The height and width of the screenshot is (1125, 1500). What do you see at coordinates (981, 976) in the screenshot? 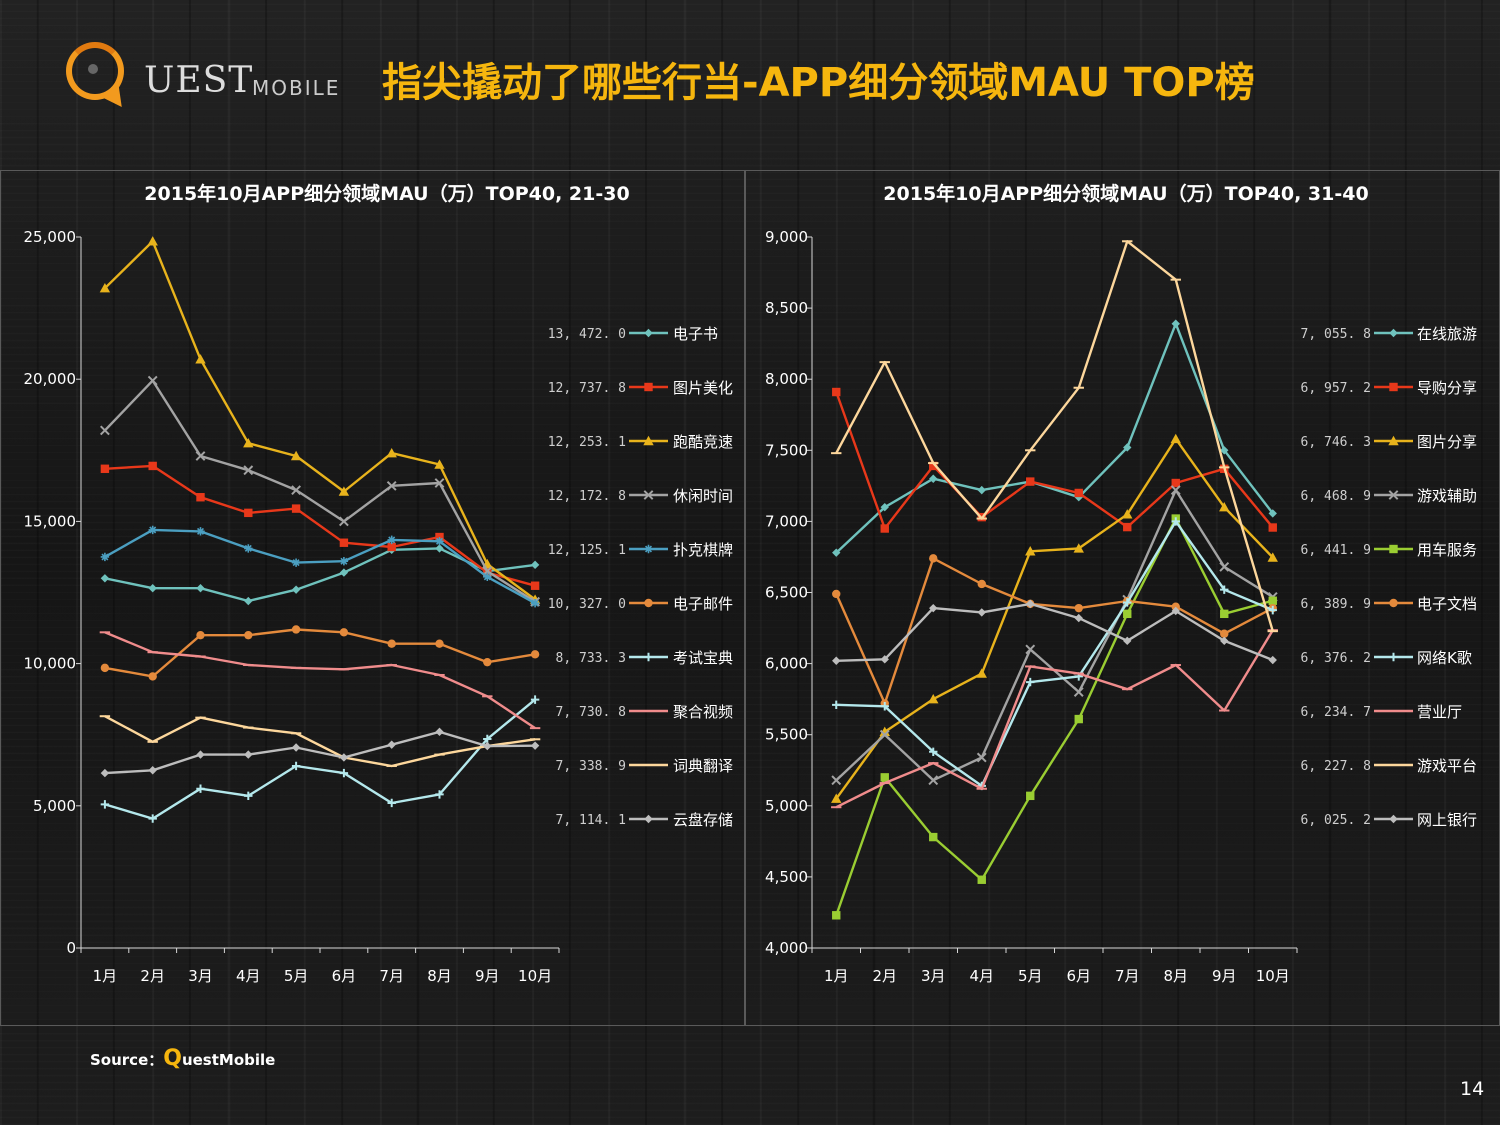
I see `x-tick-label: 4月` at bounding box center [981, 976].